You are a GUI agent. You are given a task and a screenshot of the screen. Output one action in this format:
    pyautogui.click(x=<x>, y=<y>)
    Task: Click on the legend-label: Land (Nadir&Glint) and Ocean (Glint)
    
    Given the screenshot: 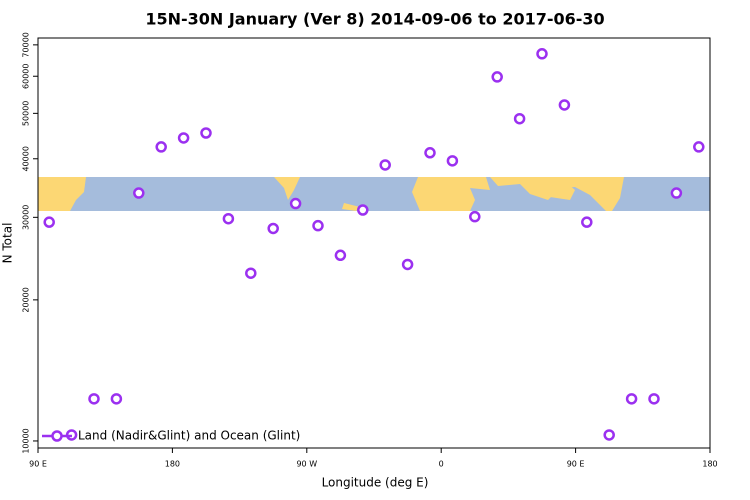 What is the action you would take?
    pyautogui.click(x=189, y=436)
    